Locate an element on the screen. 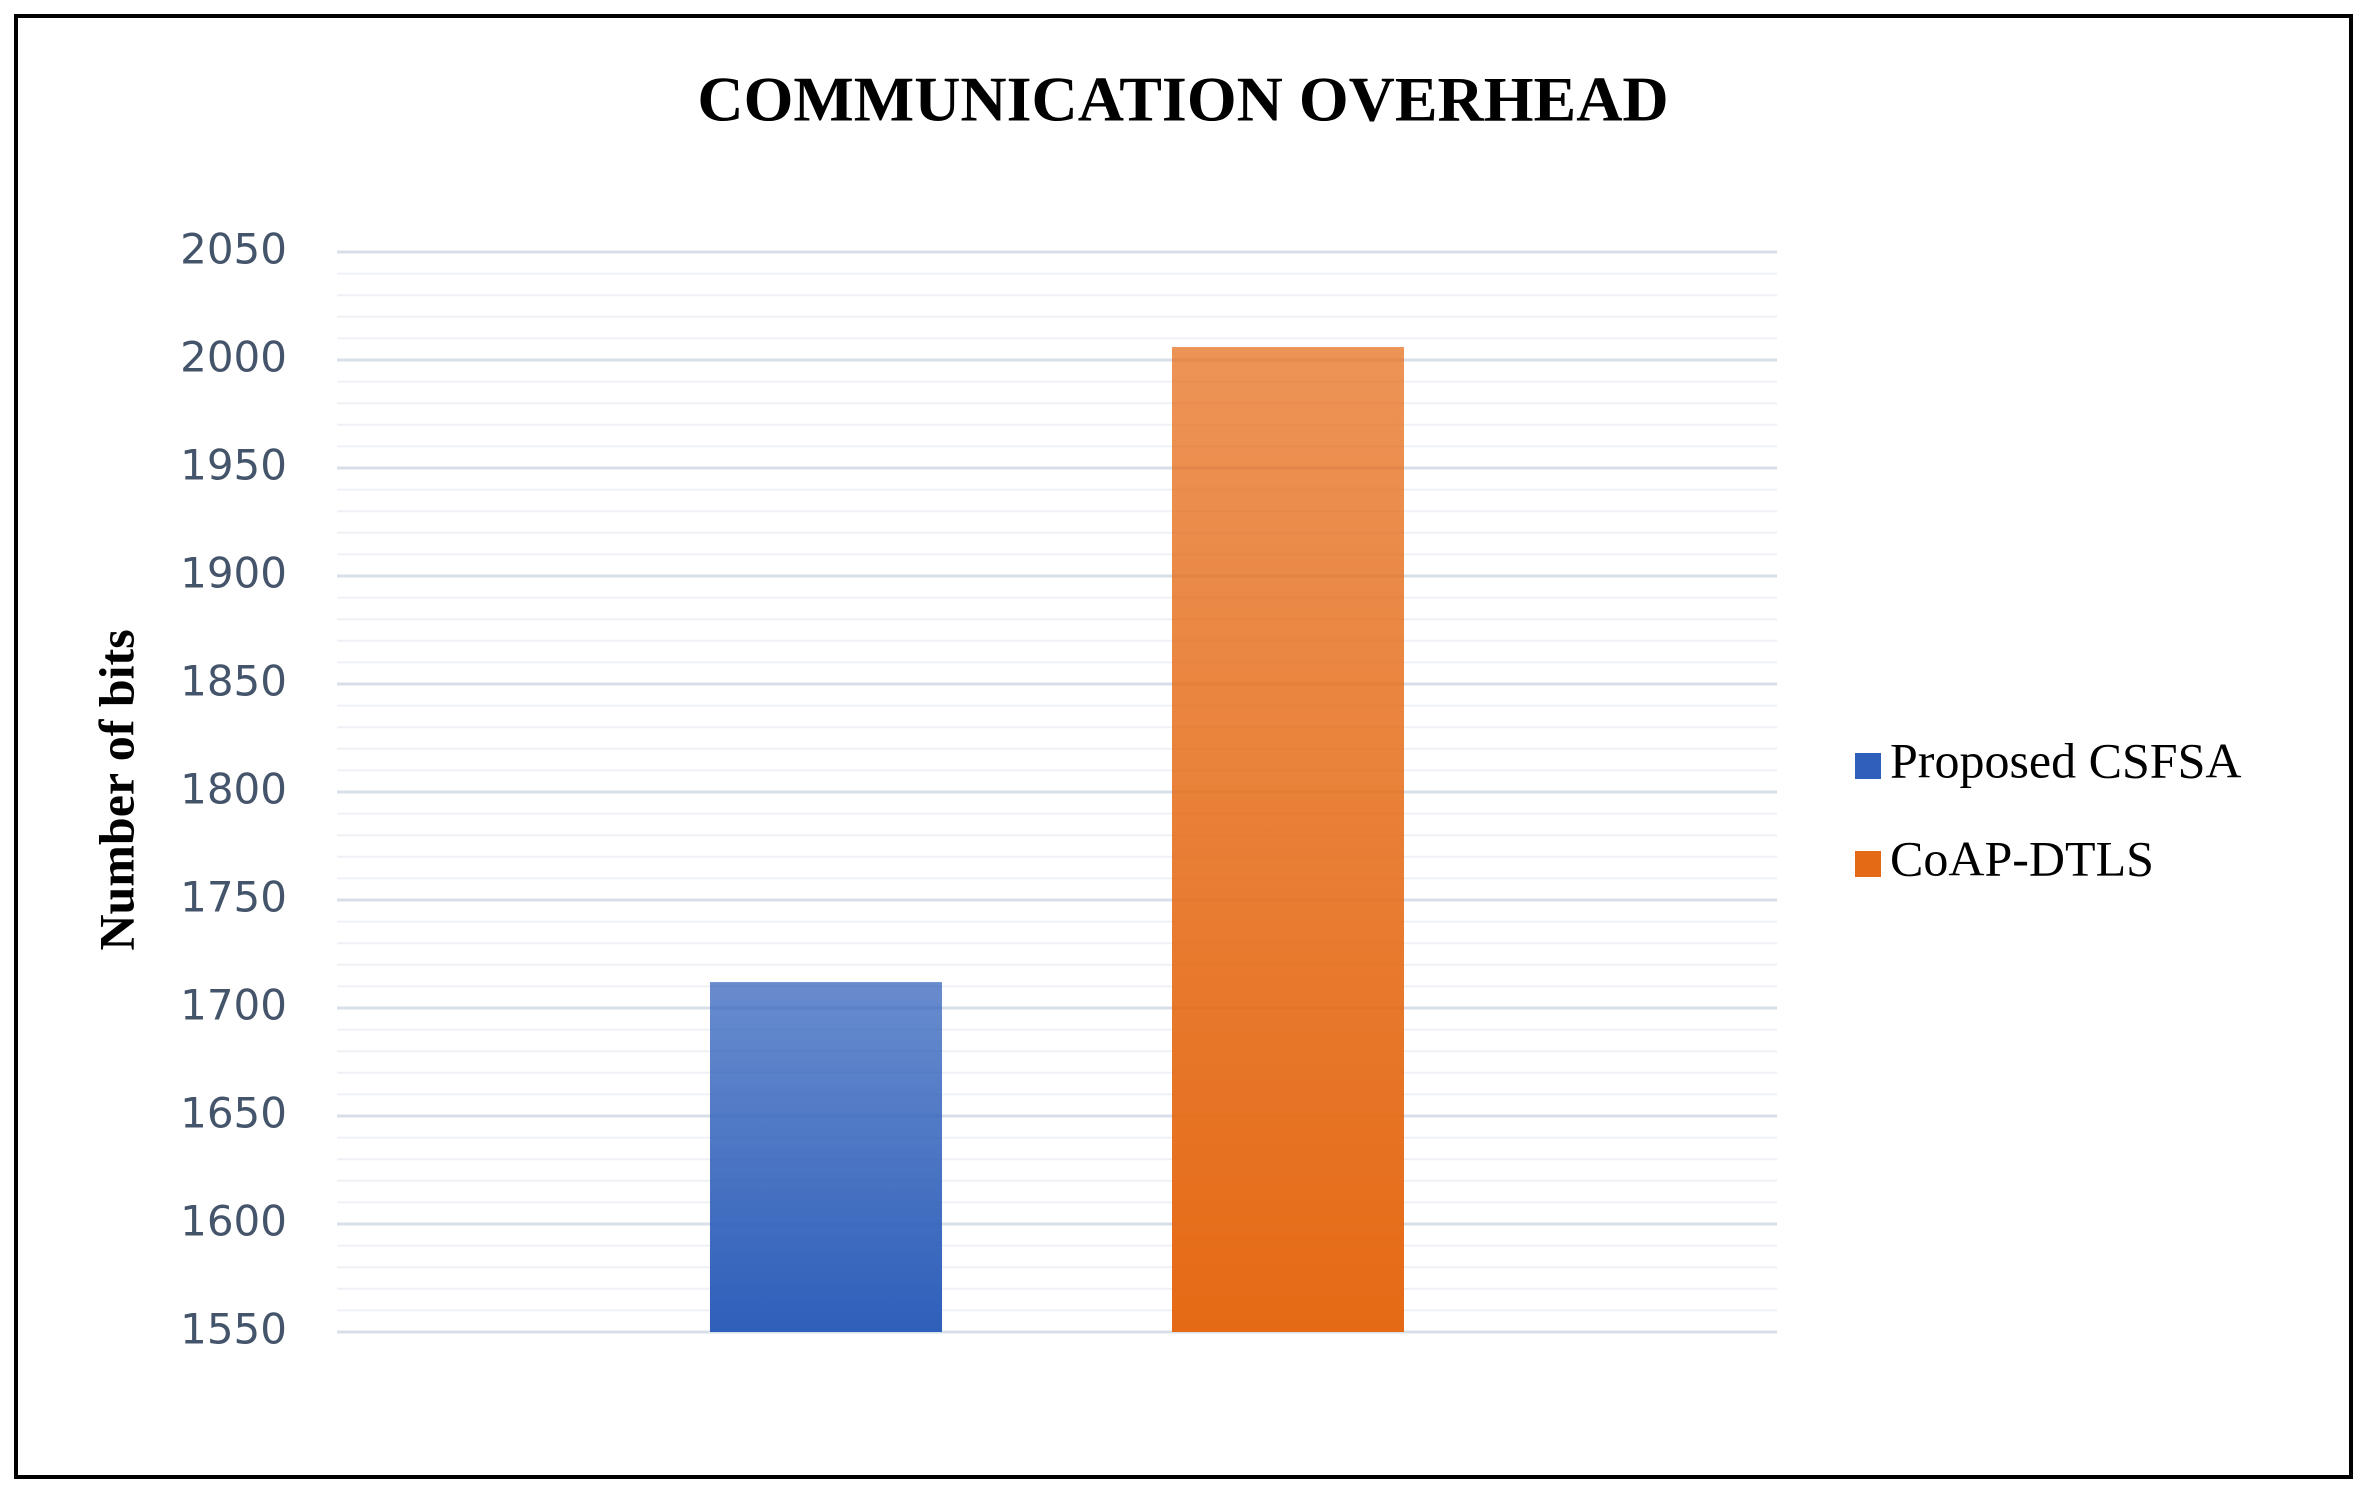 This screenshot has height=1496, width=2367. y-tick-label: 1950 is located at coordinates (233, 465).